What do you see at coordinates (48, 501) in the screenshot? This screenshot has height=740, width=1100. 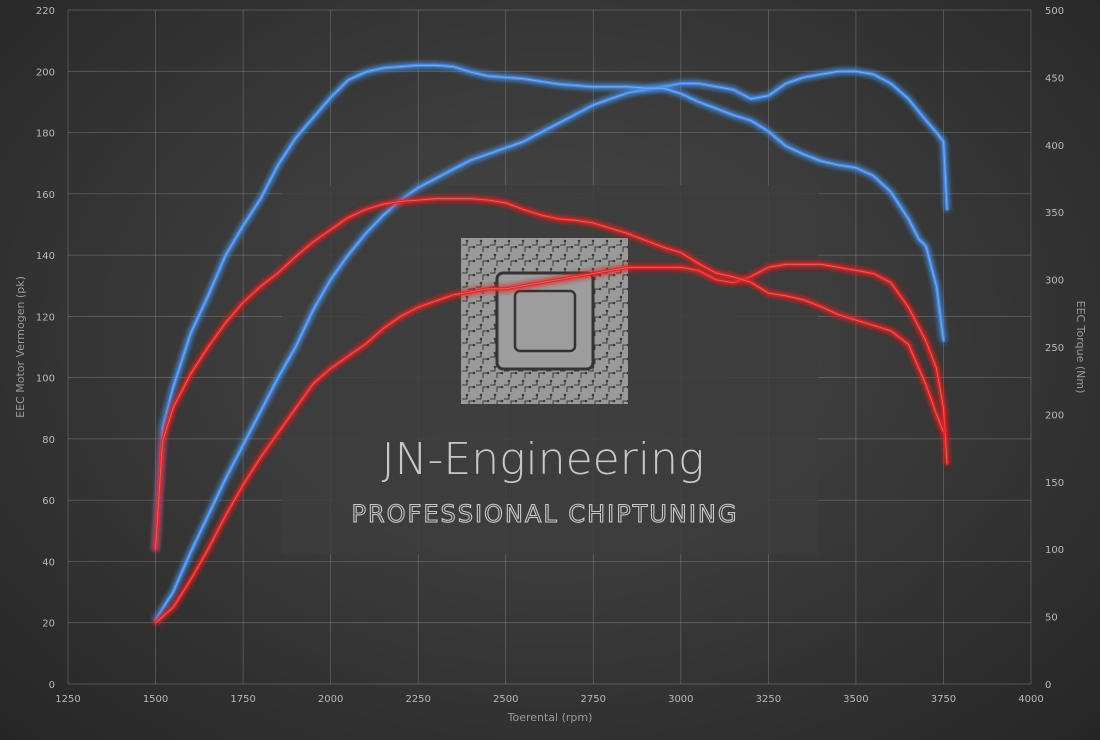 I see `y-tick-label: 60` at bounding box center [48, 501].